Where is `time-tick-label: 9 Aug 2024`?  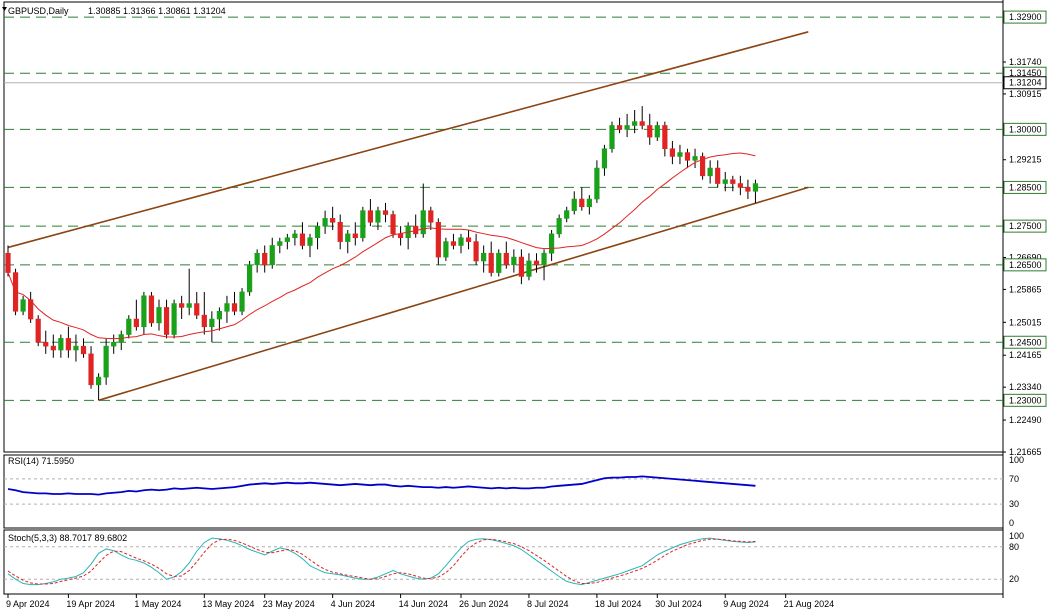 time-tick-label: 9 Aug 2024 is located at coordinates (746, 604).